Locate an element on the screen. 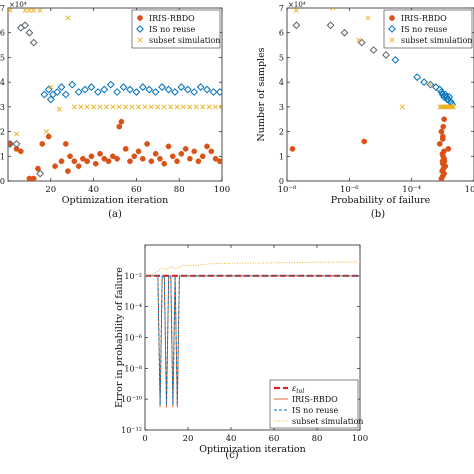 The image size is (474, 474). panel-label: (a) is located at coordinates (115, 214).